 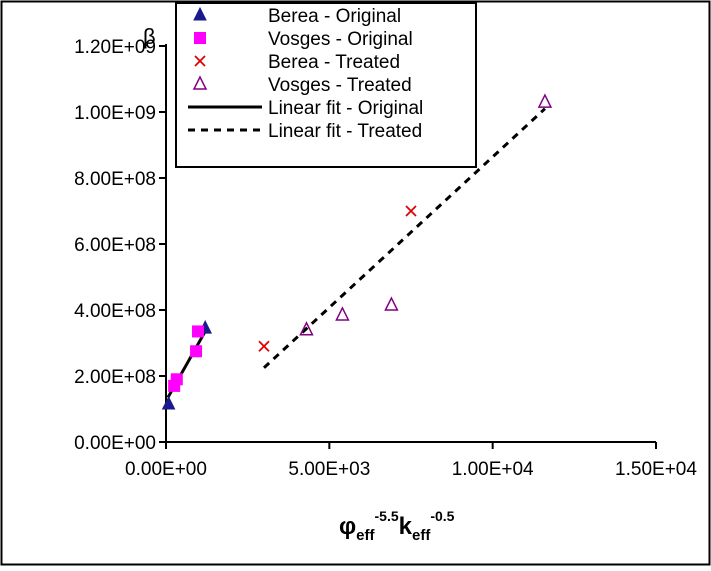 I want to click on legend-label: Vosges - Treated, so click(x=340, y=85).